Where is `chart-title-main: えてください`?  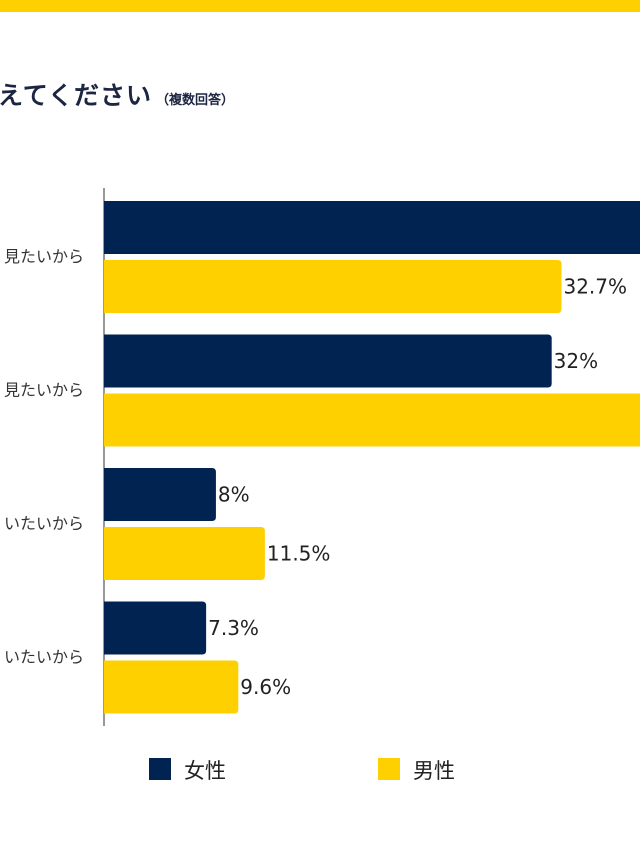
chart-title-main: えてください is located at coordinates (76, 95).